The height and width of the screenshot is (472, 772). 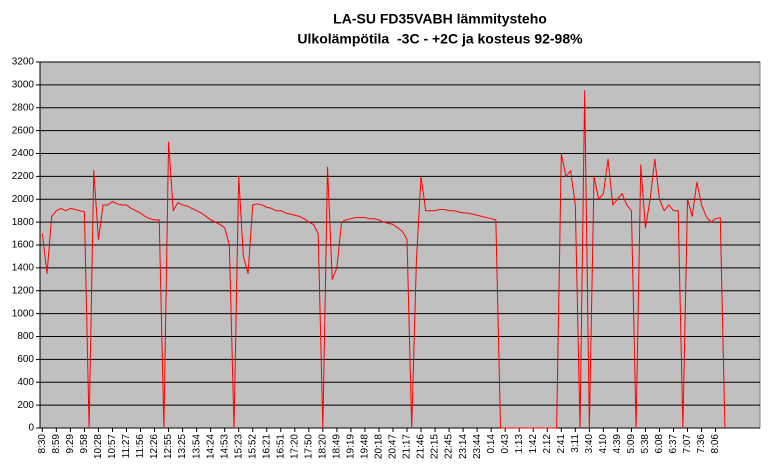 What do you see at coordinates (449, 446) in the screenshot?
I see `x-tick-label: 22:45` at bounding box center [449, 446].